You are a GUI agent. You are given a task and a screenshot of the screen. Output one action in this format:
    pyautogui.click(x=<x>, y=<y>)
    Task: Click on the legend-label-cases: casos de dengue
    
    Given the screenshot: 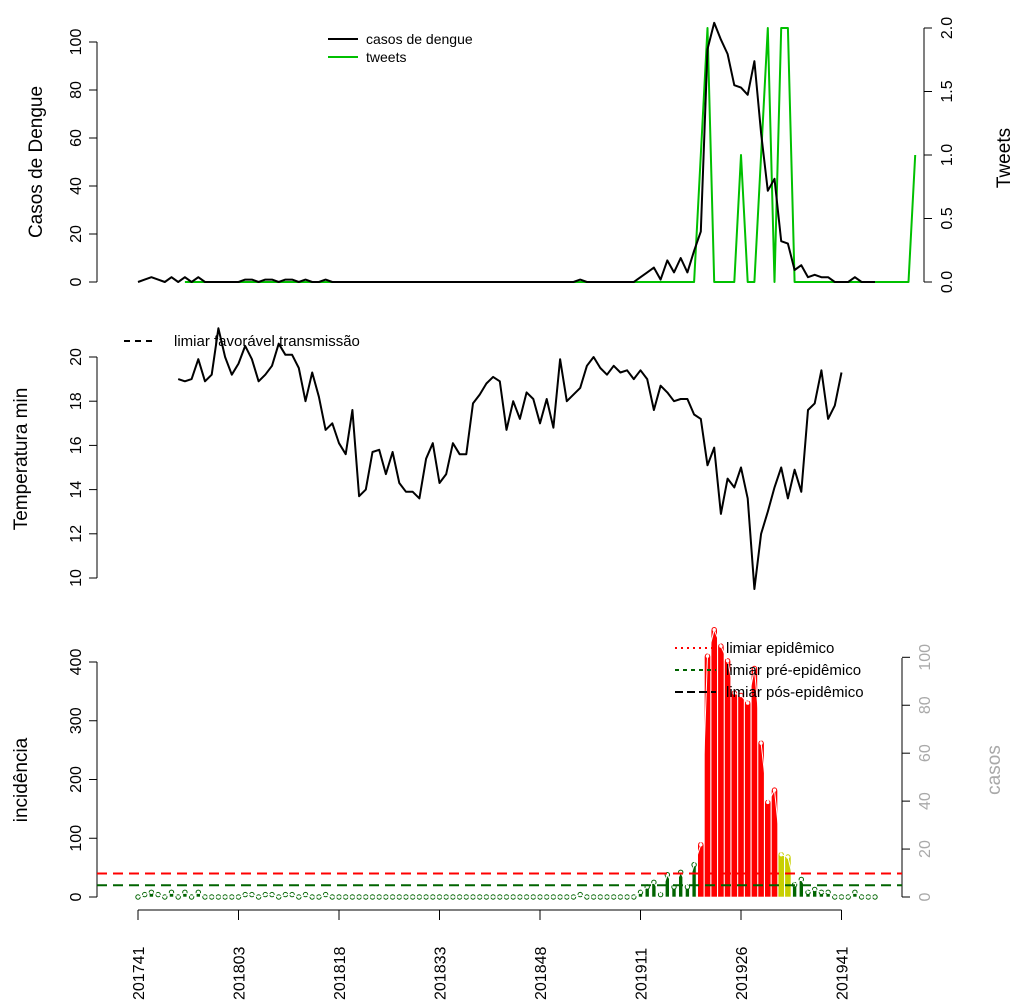 What is the action you would take?
    pyautogui.click(x=419, y=39)
    